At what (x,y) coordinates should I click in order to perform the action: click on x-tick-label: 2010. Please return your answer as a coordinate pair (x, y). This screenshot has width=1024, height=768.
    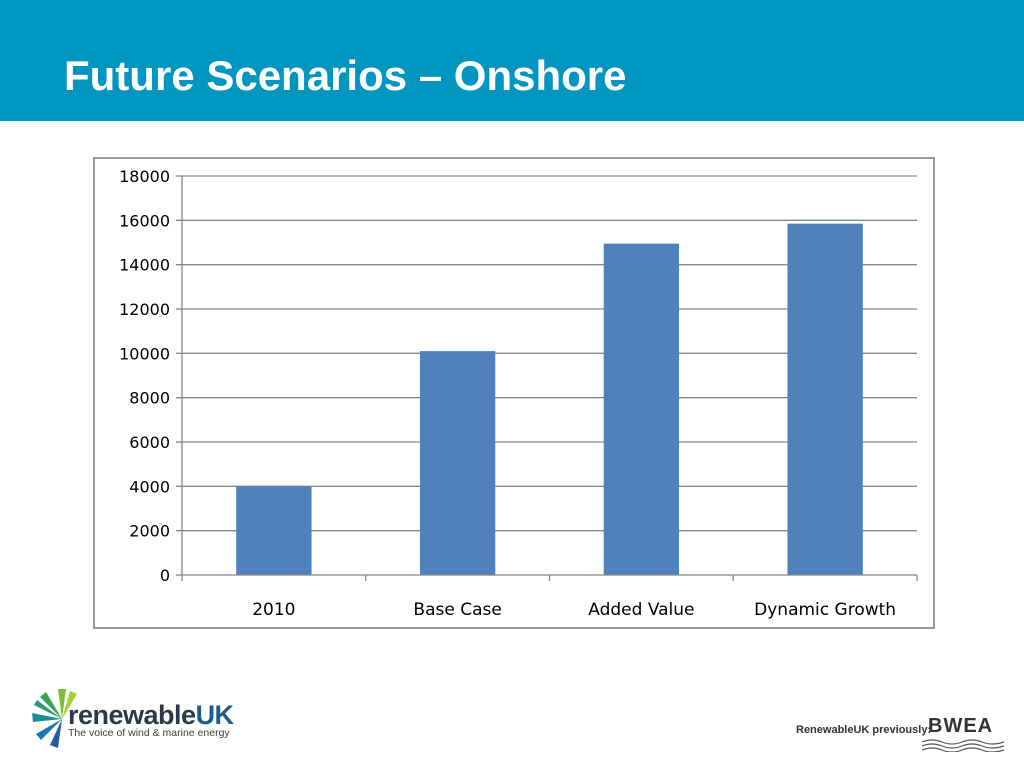
    Looking at the image, I should click on (273, 610).